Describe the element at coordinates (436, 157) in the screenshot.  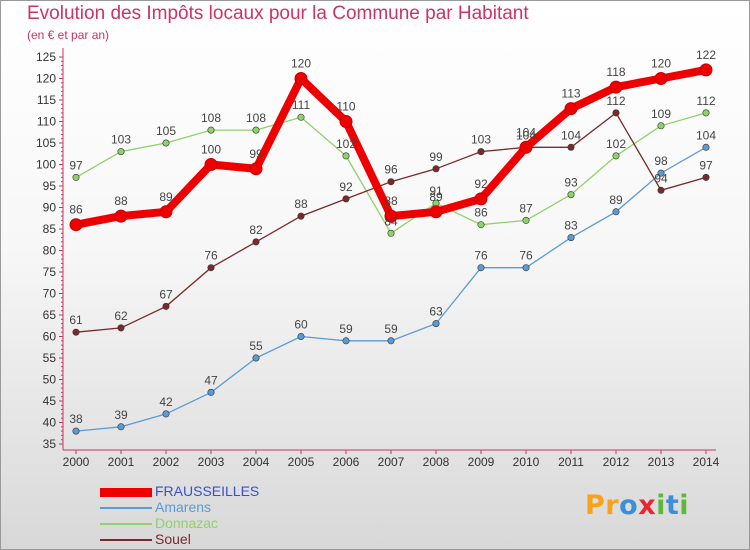
I see `data-label-souel: 99` at that location.